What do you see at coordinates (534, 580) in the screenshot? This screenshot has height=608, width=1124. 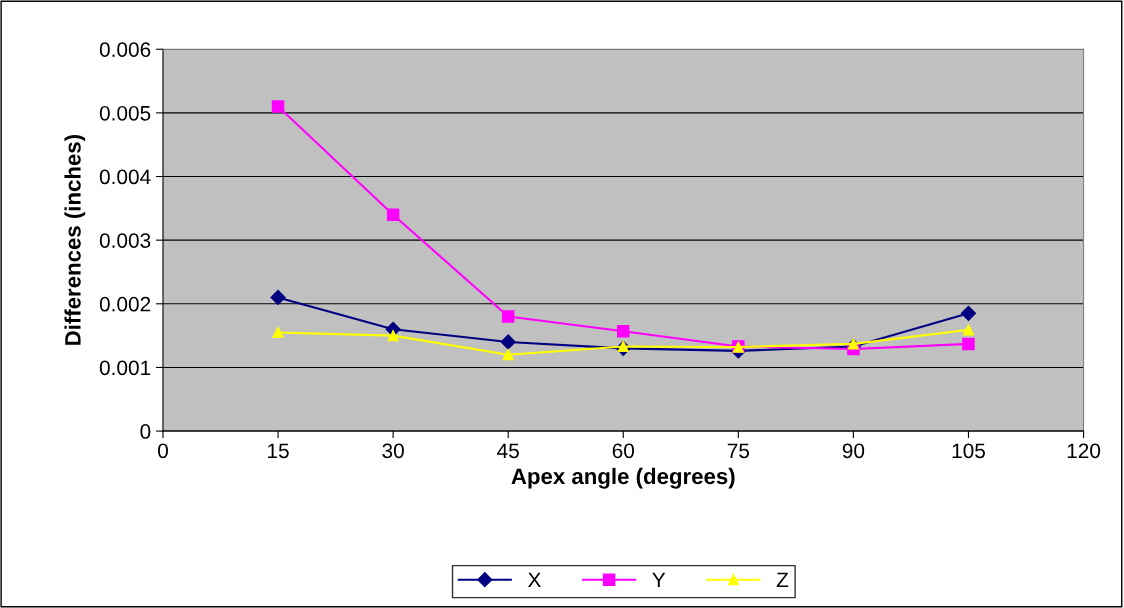 I see `legend-label: X` at bounding box center [534, 580].